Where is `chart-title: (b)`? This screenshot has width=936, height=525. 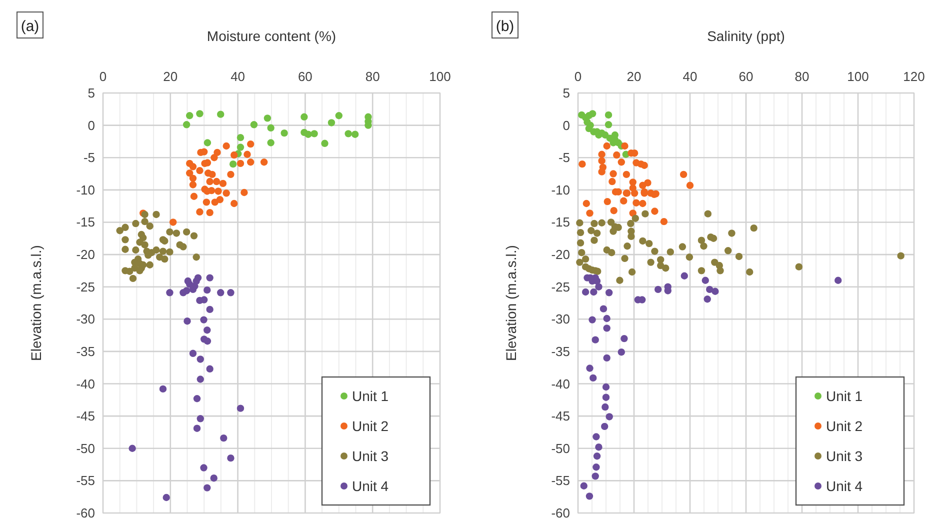 chart-title: (b) is located at coordinates (505, 26).